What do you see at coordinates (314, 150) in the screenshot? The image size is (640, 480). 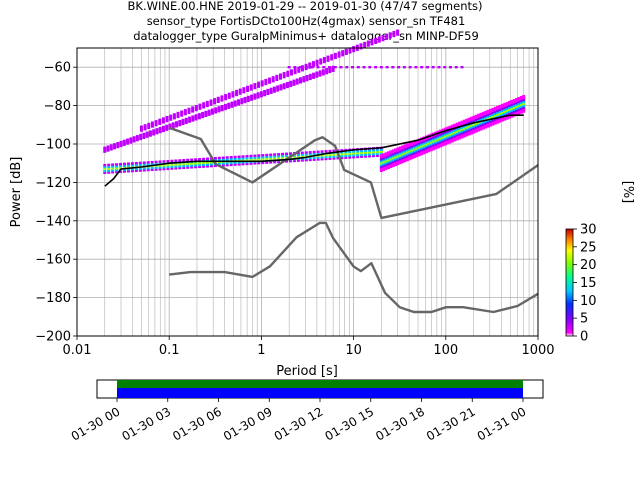 I see `series-line-mode` at bounding box center [314, 150].